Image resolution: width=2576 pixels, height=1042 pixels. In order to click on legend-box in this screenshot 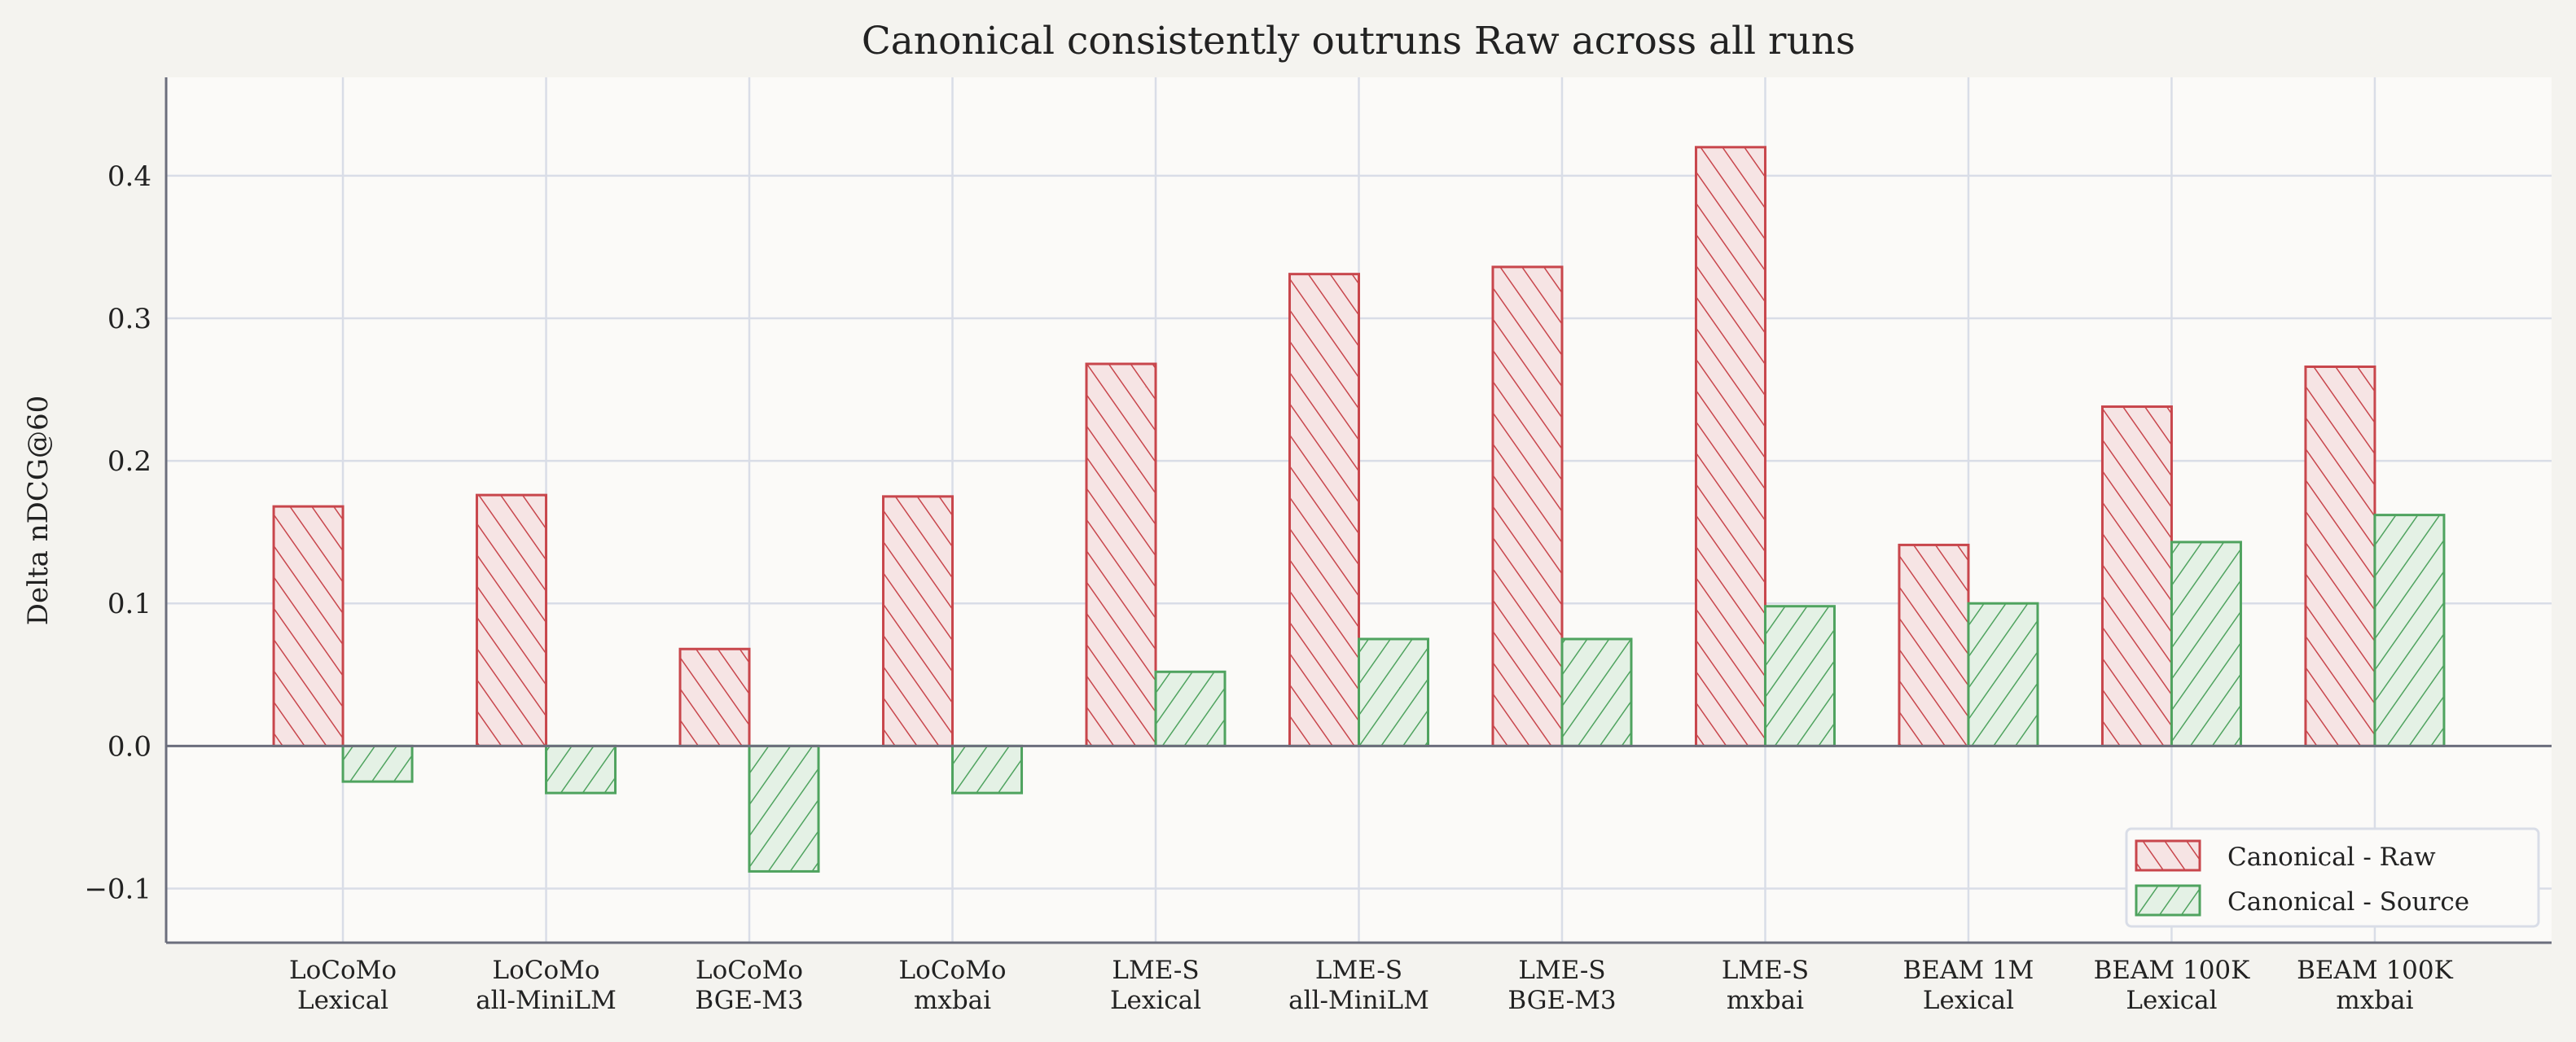, I will do `click(2332, 877)`.